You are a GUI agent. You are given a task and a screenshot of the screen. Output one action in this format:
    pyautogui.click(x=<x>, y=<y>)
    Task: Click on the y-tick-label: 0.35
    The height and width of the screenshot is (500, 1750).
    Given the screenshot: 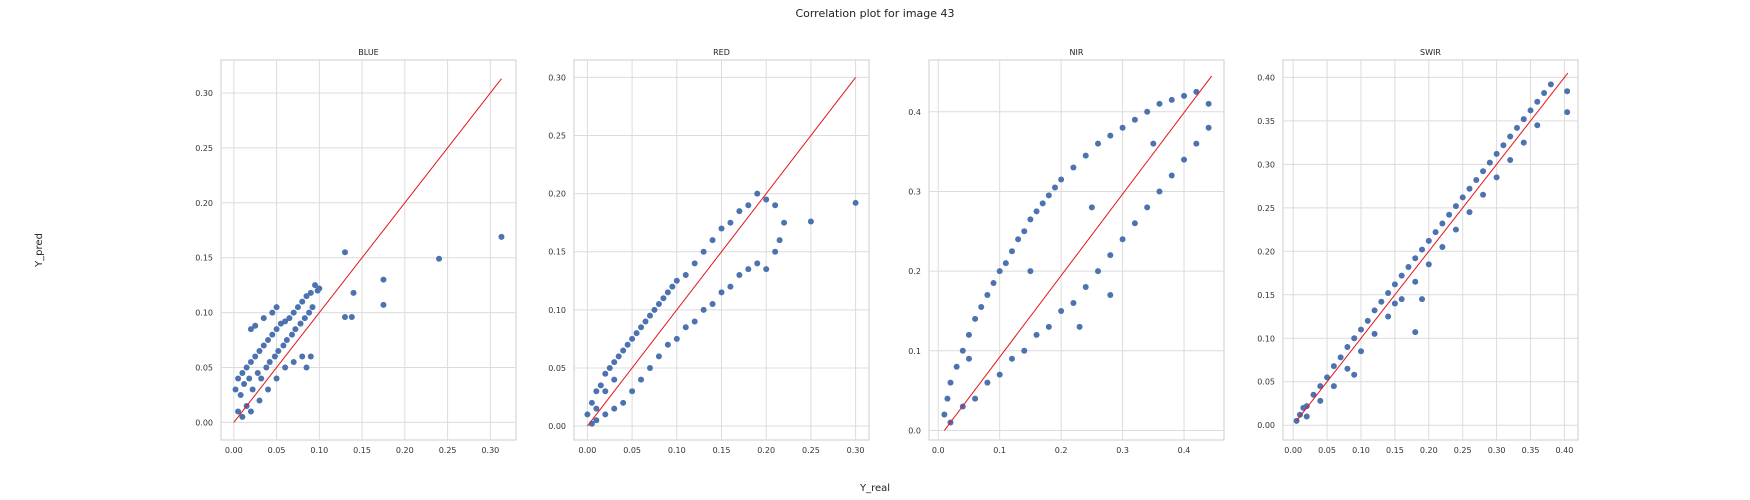 What is the action you would take?
    pyautogui.click(x=1266, y=121)
    